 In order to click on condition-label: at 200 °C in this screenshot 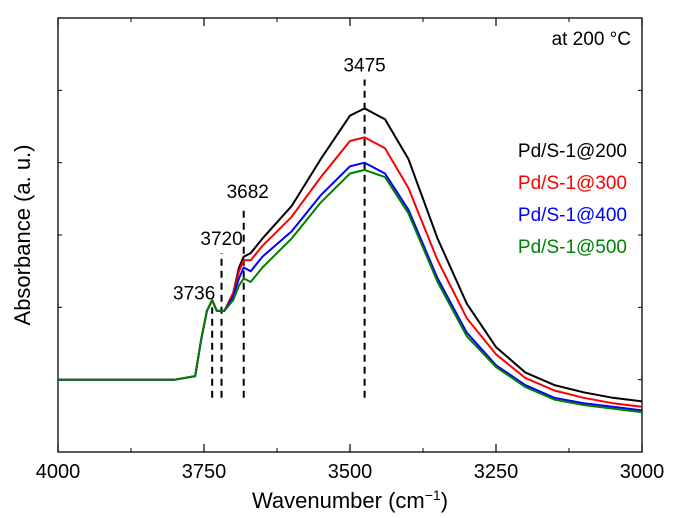, I will do `click(591, 39)`.